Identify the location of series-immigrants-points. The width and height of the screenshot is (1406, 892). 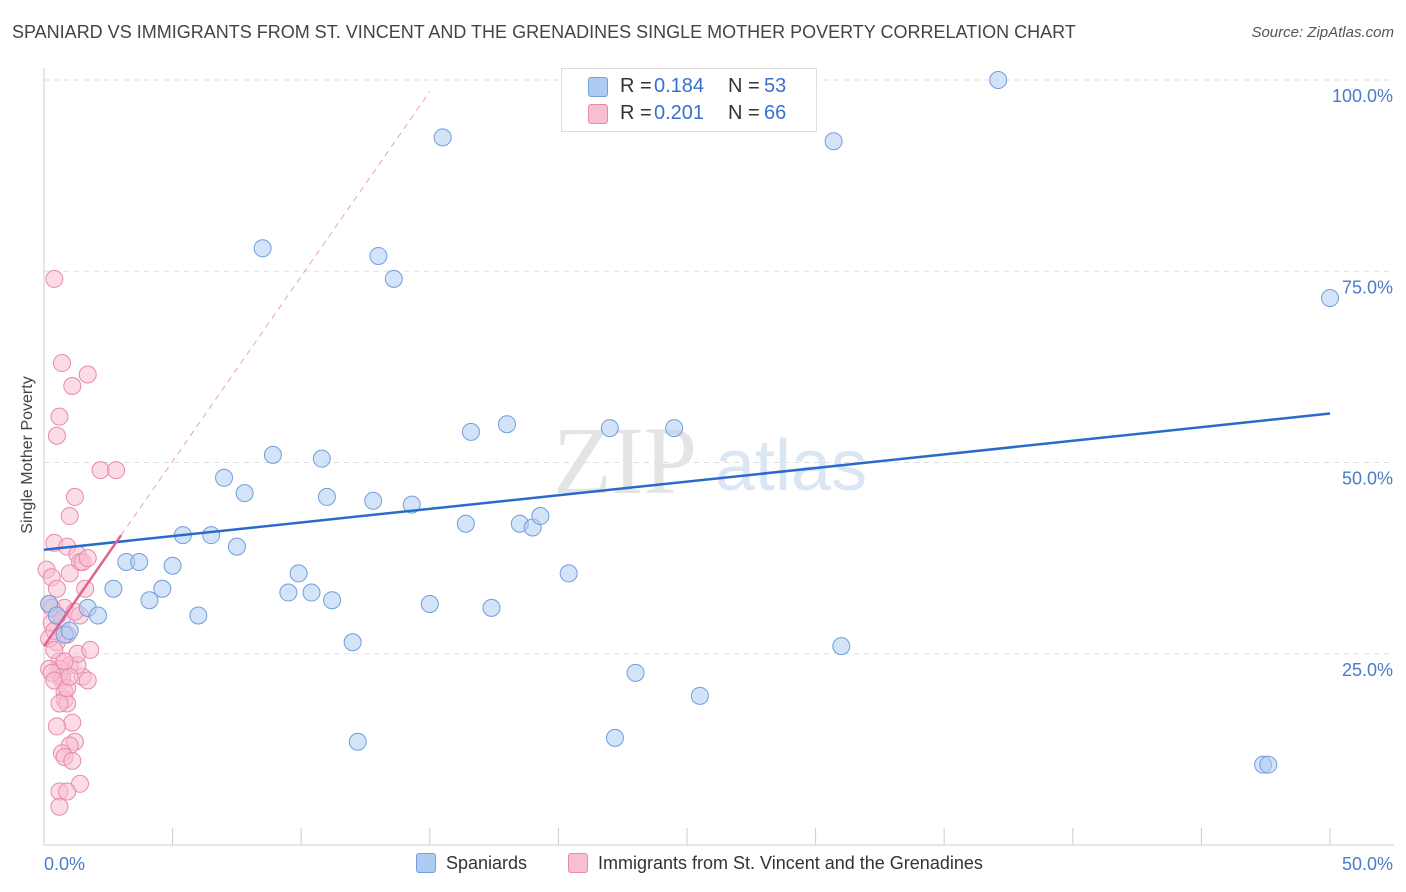
(81, 542).